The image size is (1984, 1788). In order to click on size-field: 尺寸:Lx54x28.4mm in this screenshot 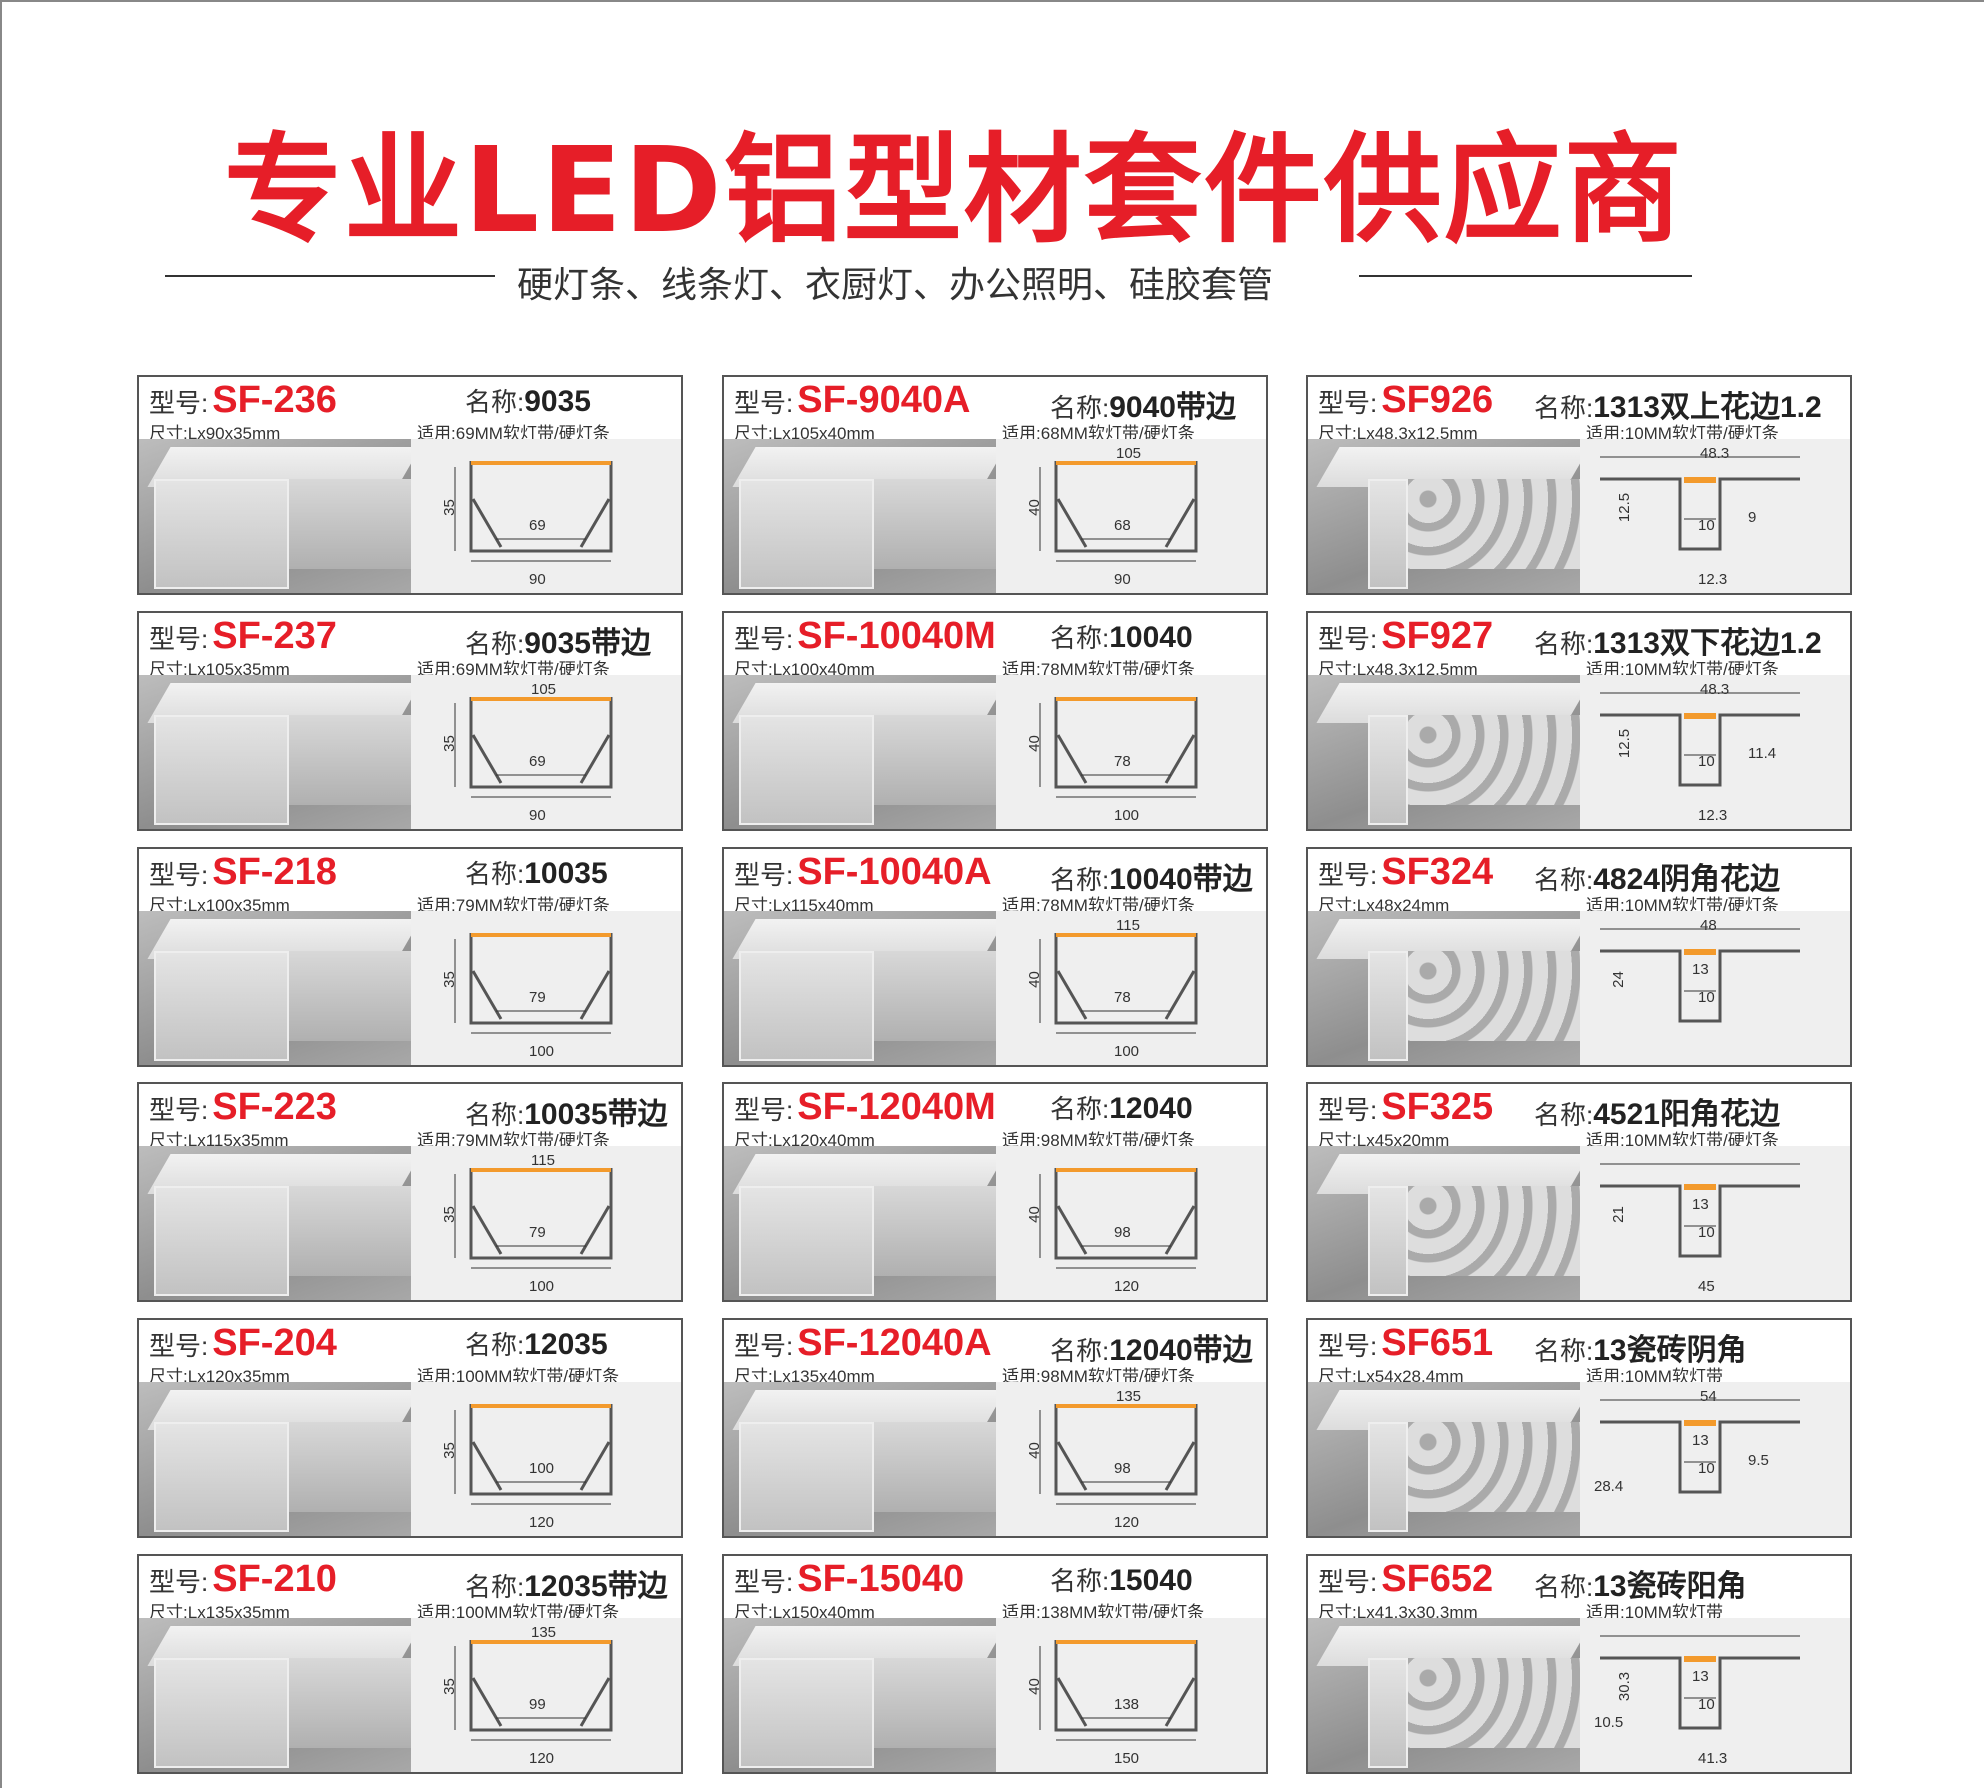, I will do `click(1391, 1374)`.